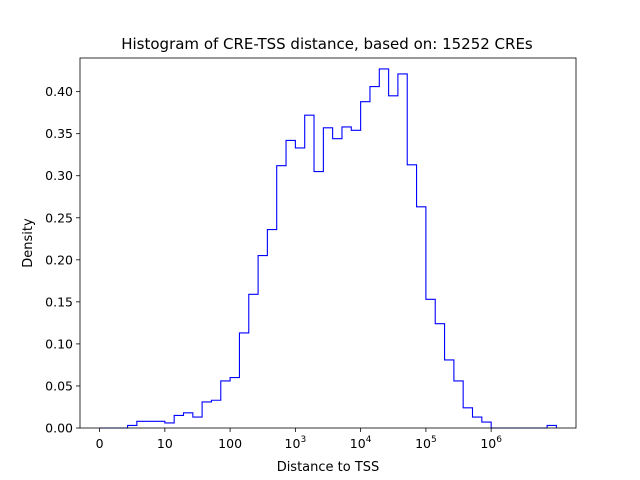 The width and height of the screenshot is (640, 480). What do you see at coordinates (59, 385) in the screenshot?
I see `y-tick-label: 0.05` at bounding box center [59, 385].